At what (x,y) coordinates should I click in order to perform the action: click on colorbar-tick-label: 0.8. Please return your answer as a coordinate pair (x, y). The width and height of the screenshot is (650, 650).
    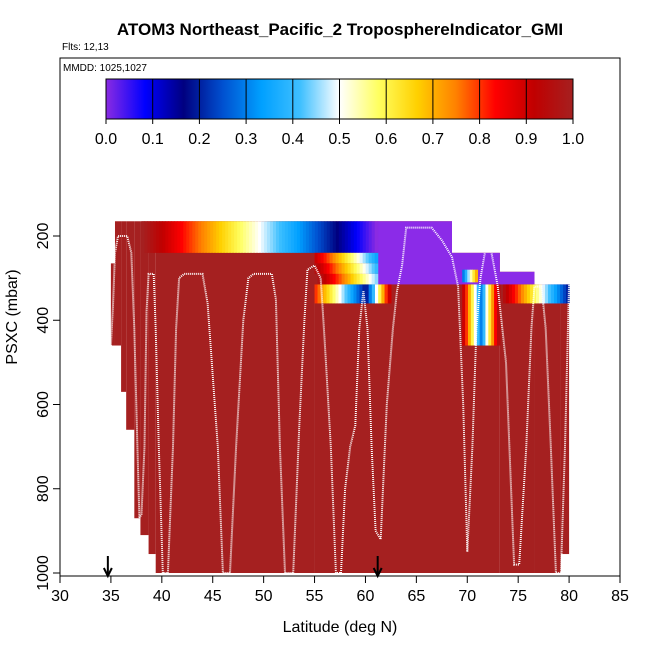
    Looking at the image, I should click on (479, 139).